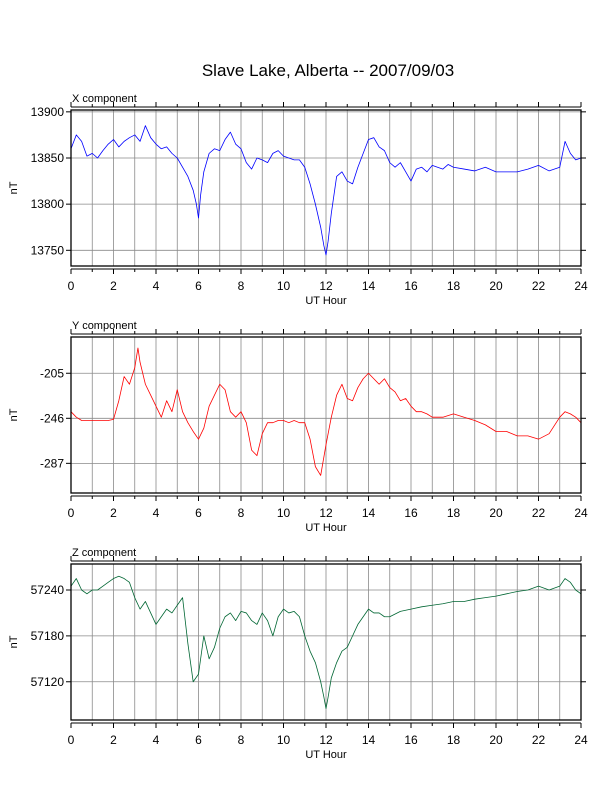  I want to click on panel-title: Z component, so click(104, 553).